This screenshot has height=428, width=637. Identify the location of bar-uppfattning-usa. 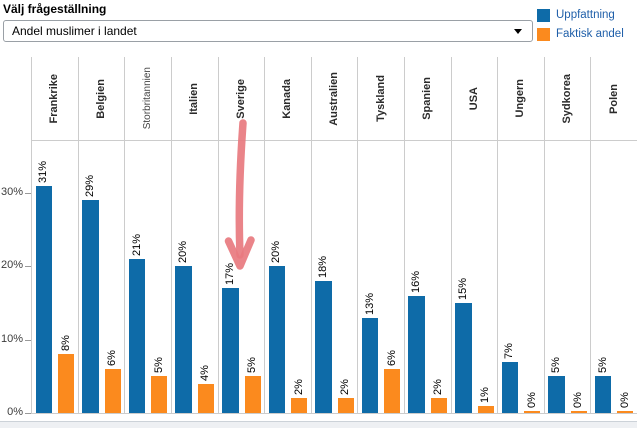
(463, 358).